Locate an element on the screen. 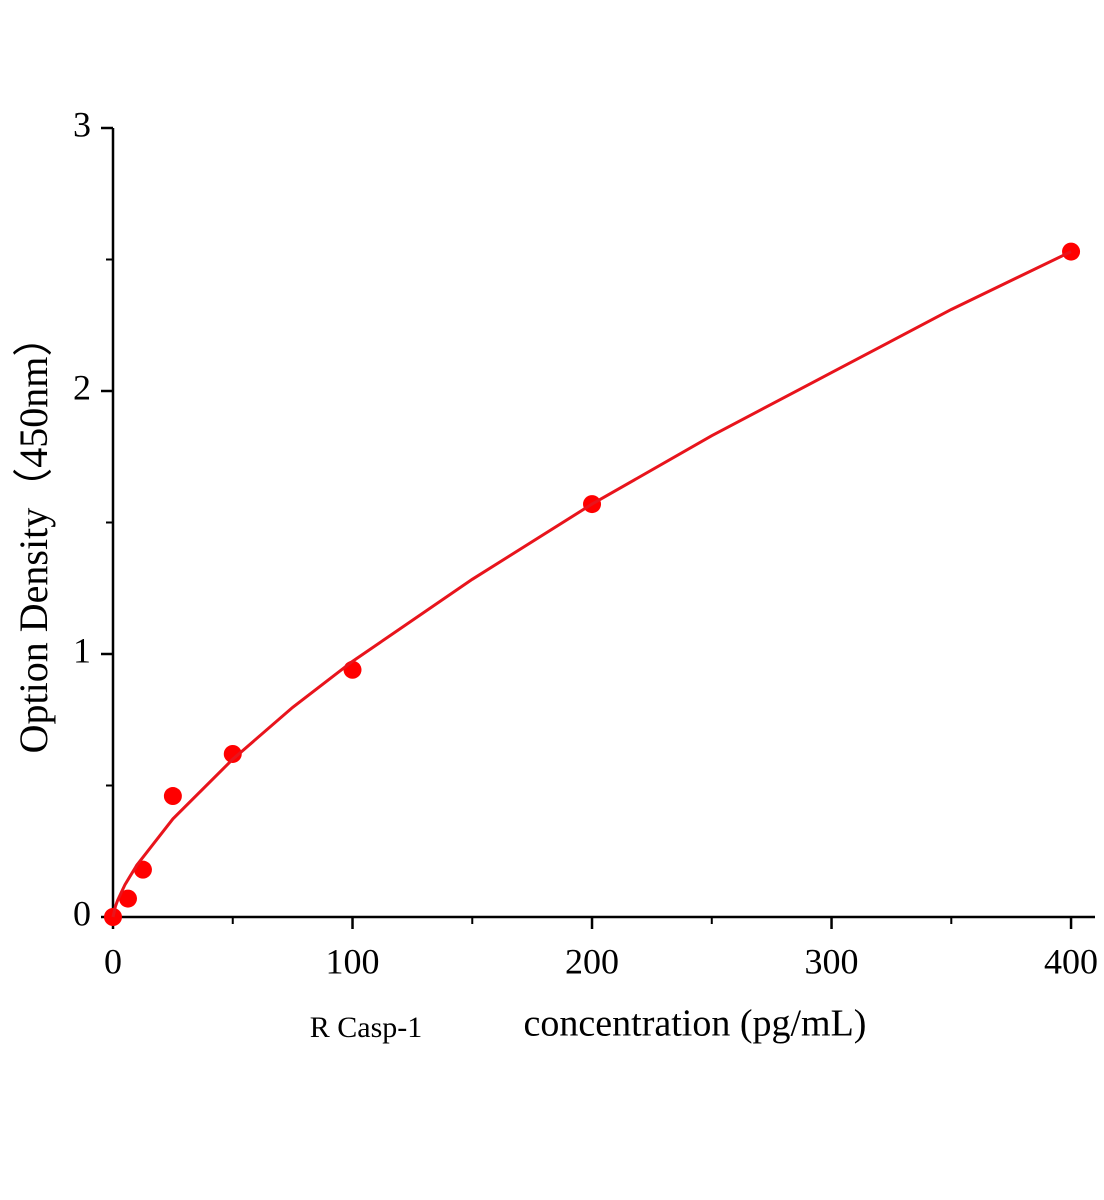 Image resolution: width=1104 pixels, height=1200 pixels. x-axis-label: concentration (pg/mL) is located at coordinates (695, 1024).